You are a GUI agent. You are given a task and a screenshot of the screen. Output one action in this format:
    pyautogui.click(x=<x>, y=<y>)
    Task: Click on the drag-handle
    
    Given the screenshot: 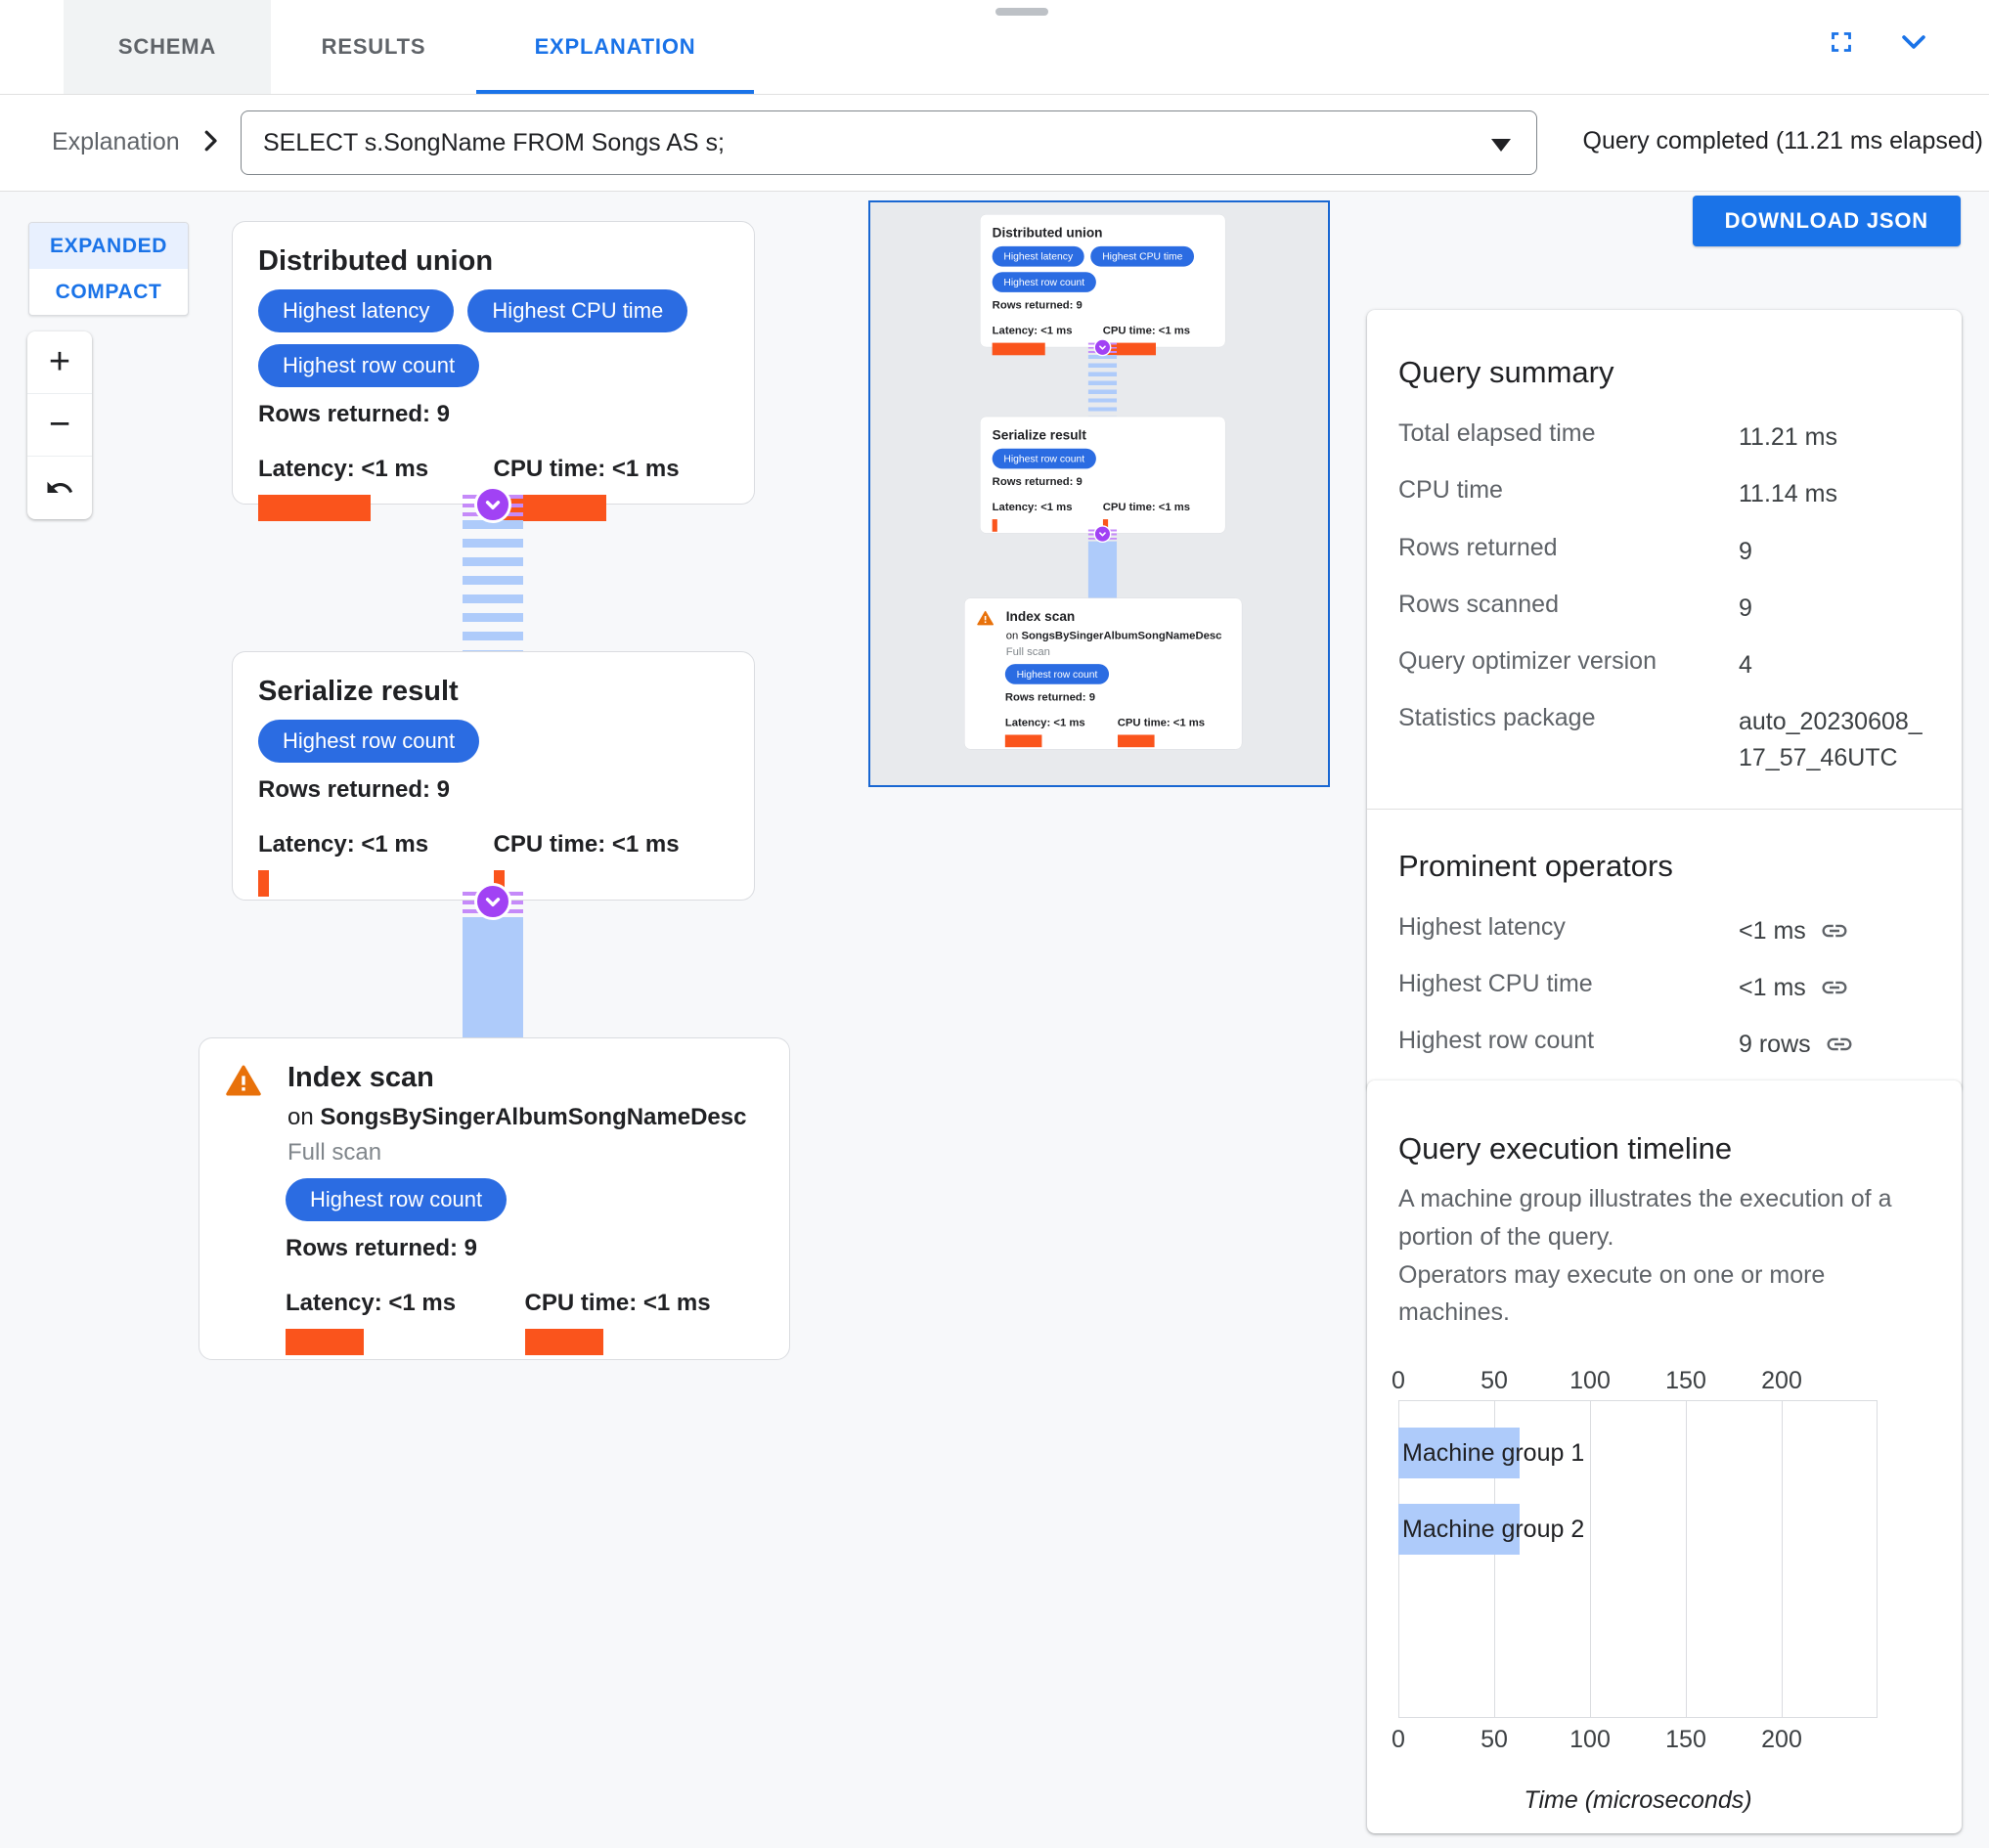 What is the action you would take?
    pyautogui.click(x=1021, y=12)
    